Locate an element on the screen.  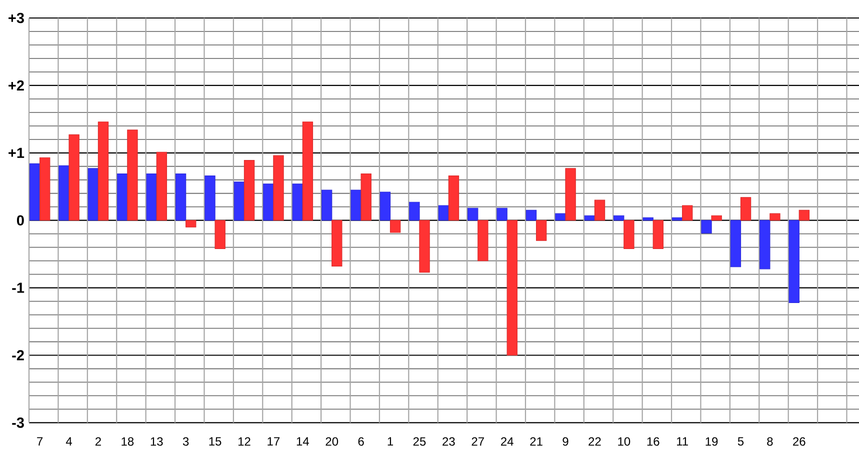
x-tick-label: 9 is located at coordinates (565, 441).